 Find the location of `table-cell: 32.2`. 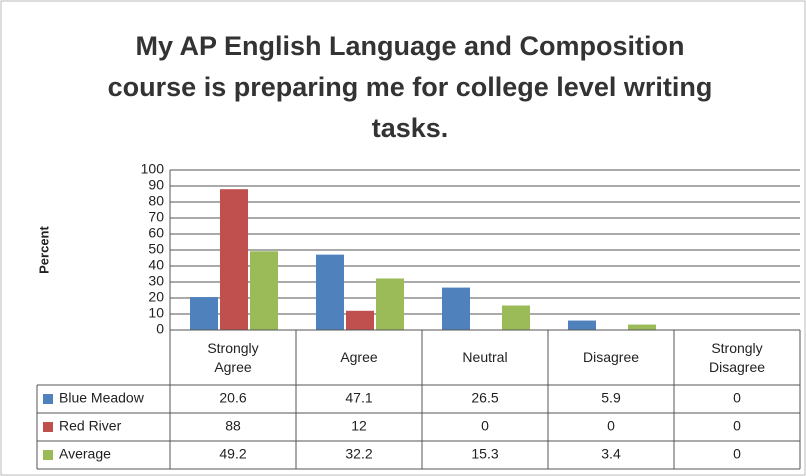

table-cell: 32.2 is located at coordinates (358, 454).